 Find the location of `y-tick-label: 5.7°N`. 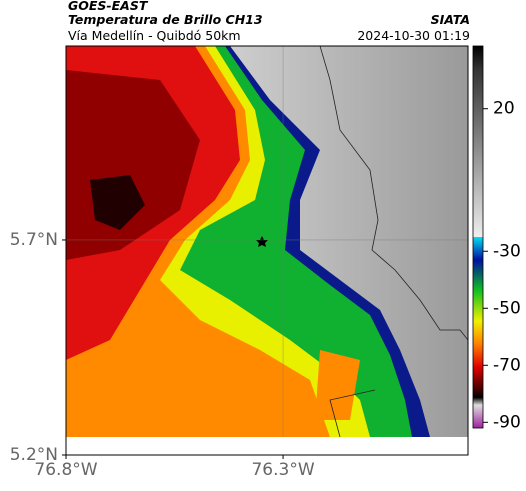

y-tick-label: 5.7°N is located at coordinates (34, 240).